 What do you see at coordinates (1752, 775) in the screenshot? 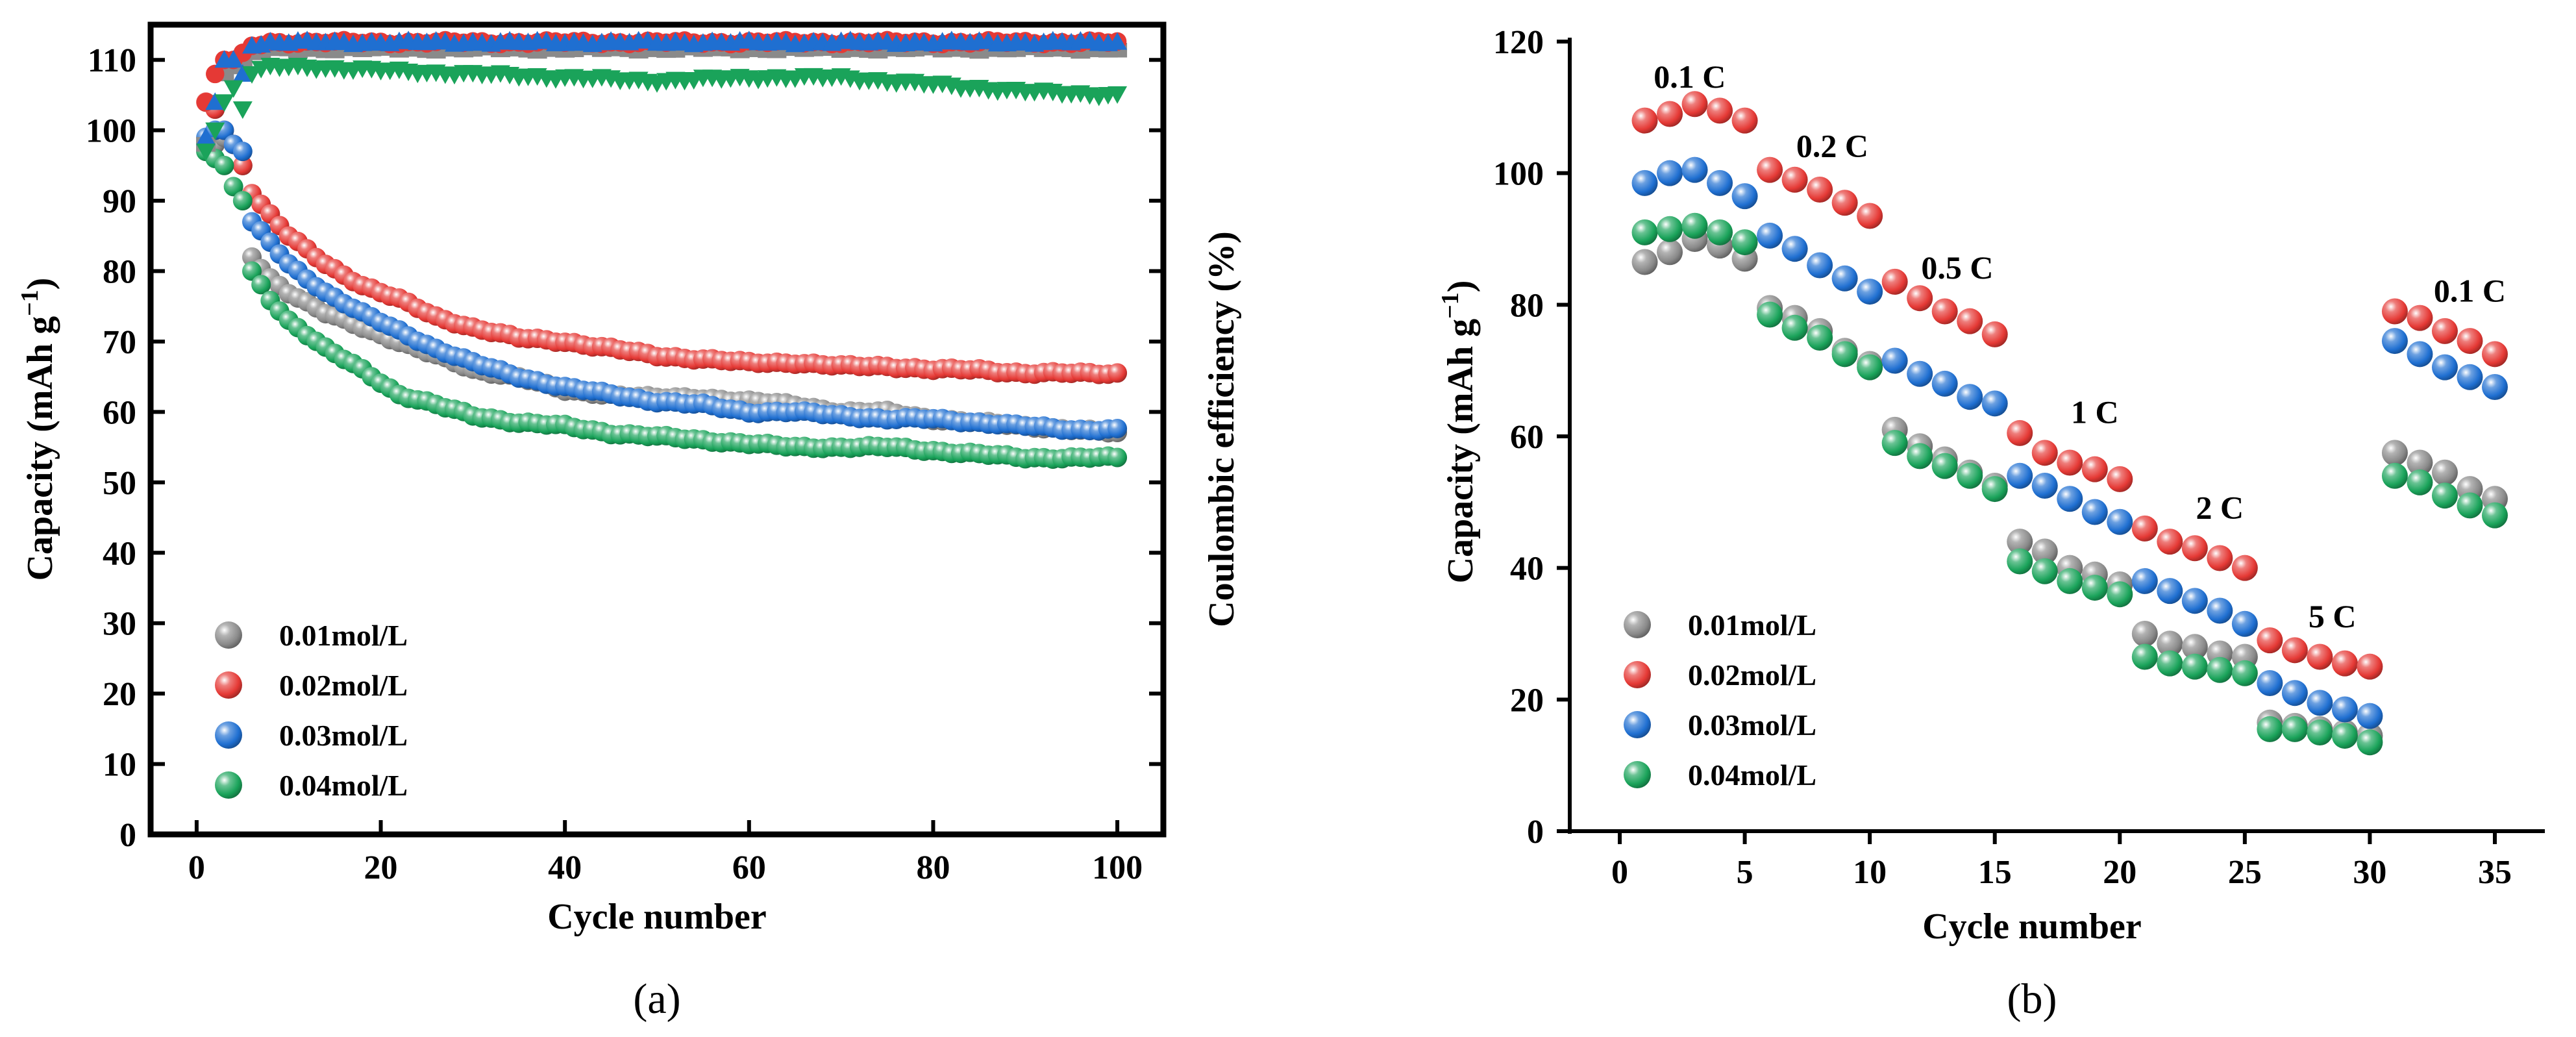
I see `legend-label: 0.04mol/L` at bounding box center [1752, 775].